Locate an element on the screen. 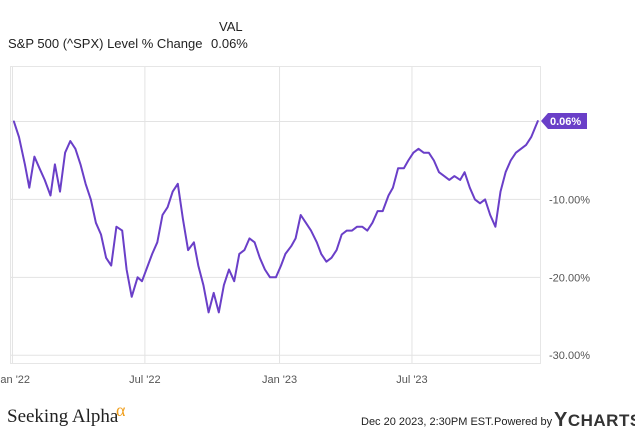 Image resolution: width=635 pixels, height=435 pixels. legend: VAL S&P 500 (^SPX) Level % Change 0.06% is located at coordinates (128, 35).